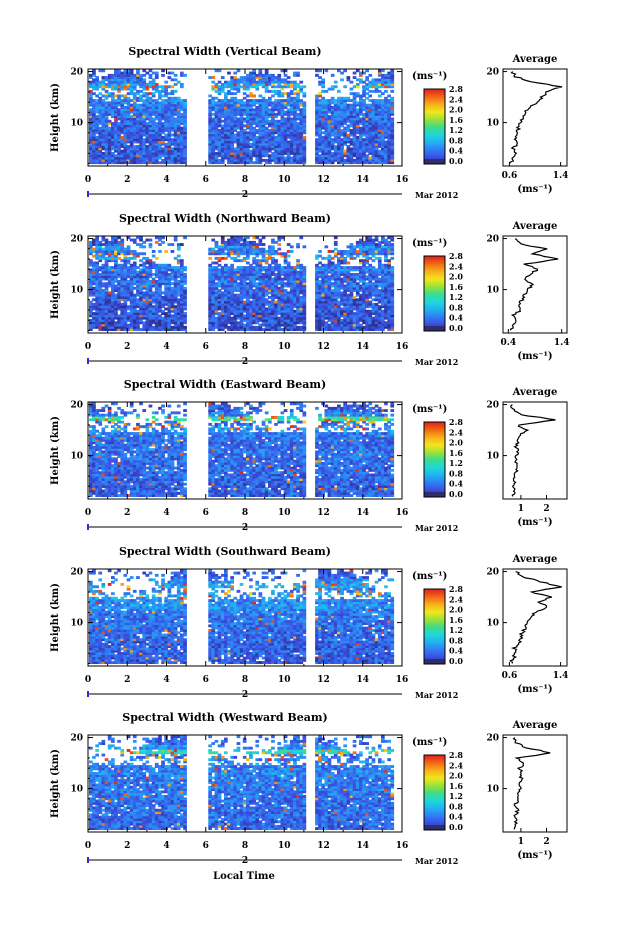 The width and height of the screenshot is (622, 929). Describe the element at coordinates (245, 180) in the screenshot. I see `x-tick-label: 8` at that location.